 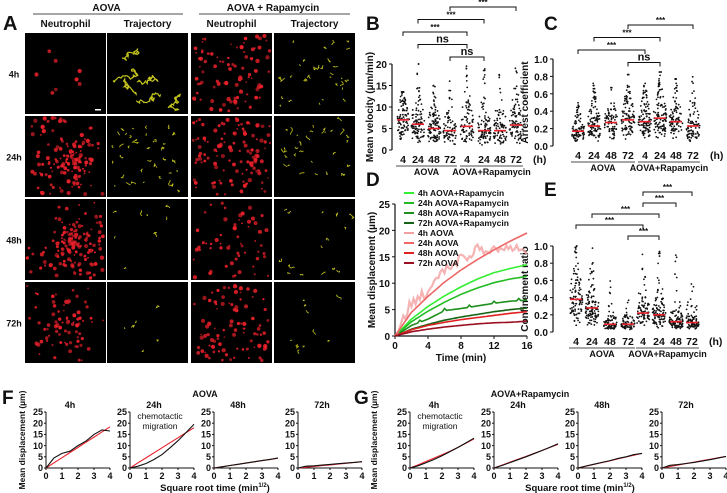 I want to click on x-tick-label: 24, so click(x=660, y=156).